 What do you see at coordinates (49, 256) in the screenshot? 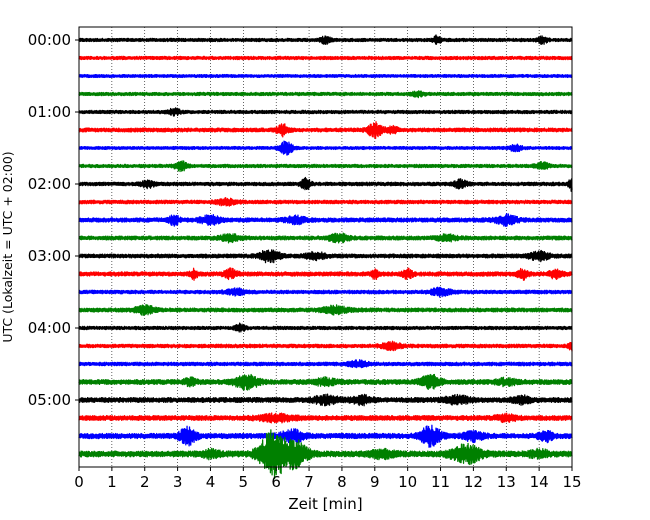
I see `y-tick-label: 03:00` at bounding box center [49, 256].